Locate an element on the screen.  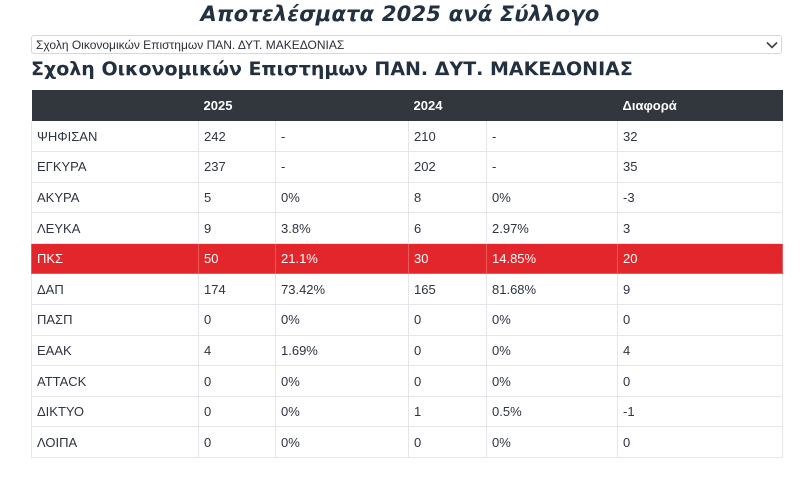
header-label is located at coordinates (115, 105).